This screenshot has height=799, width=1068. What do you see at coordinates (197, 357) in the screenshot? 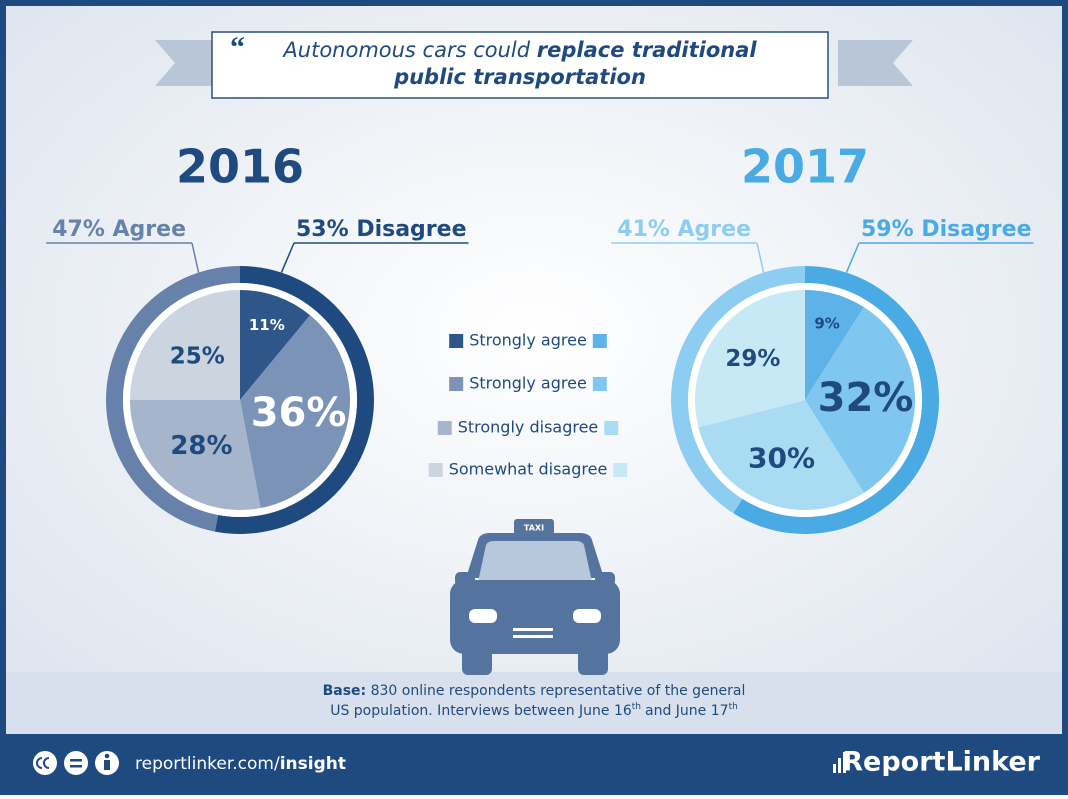
I see `slice-label: 25%` at bounding box center [197, 357].